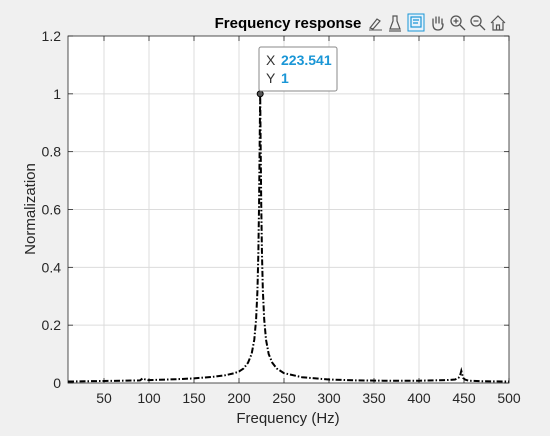 The image size is (550, 436). I want to click on zoom-in-icon, so click(458, 23).